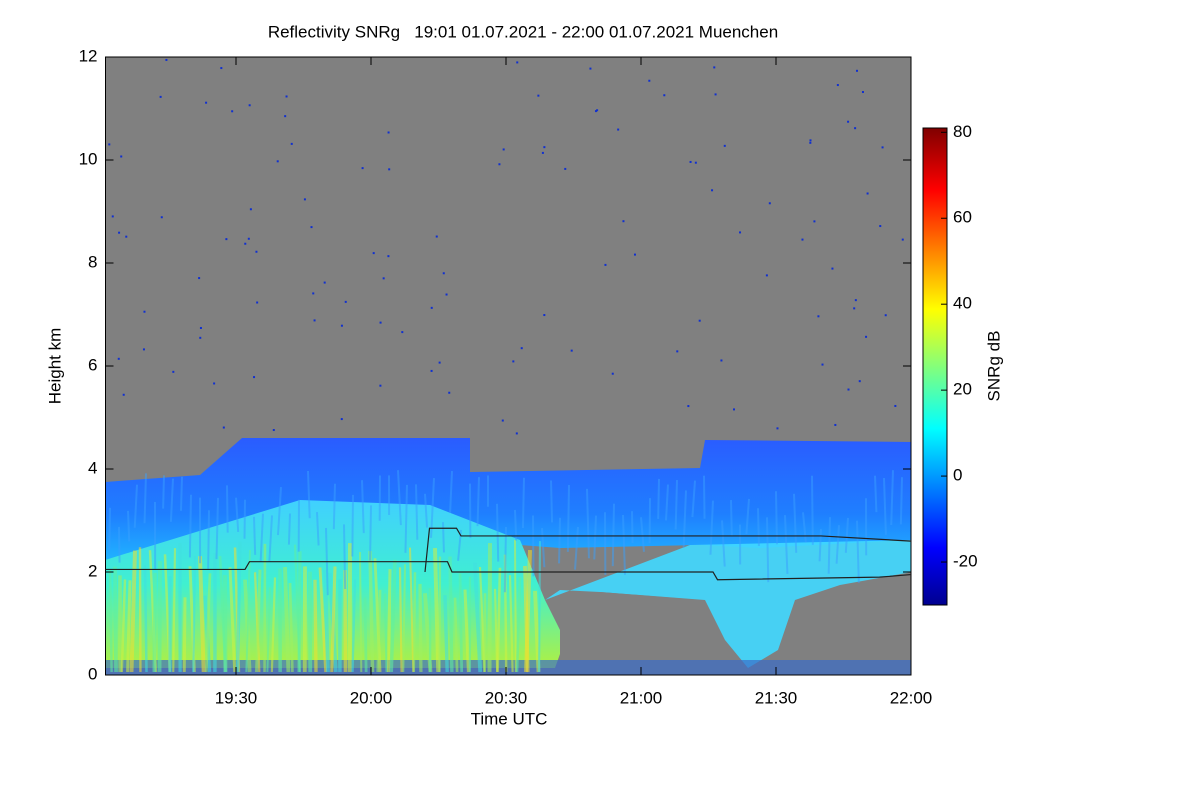  I want to click on colorbar-tick-label: 40, so click(962, 303).